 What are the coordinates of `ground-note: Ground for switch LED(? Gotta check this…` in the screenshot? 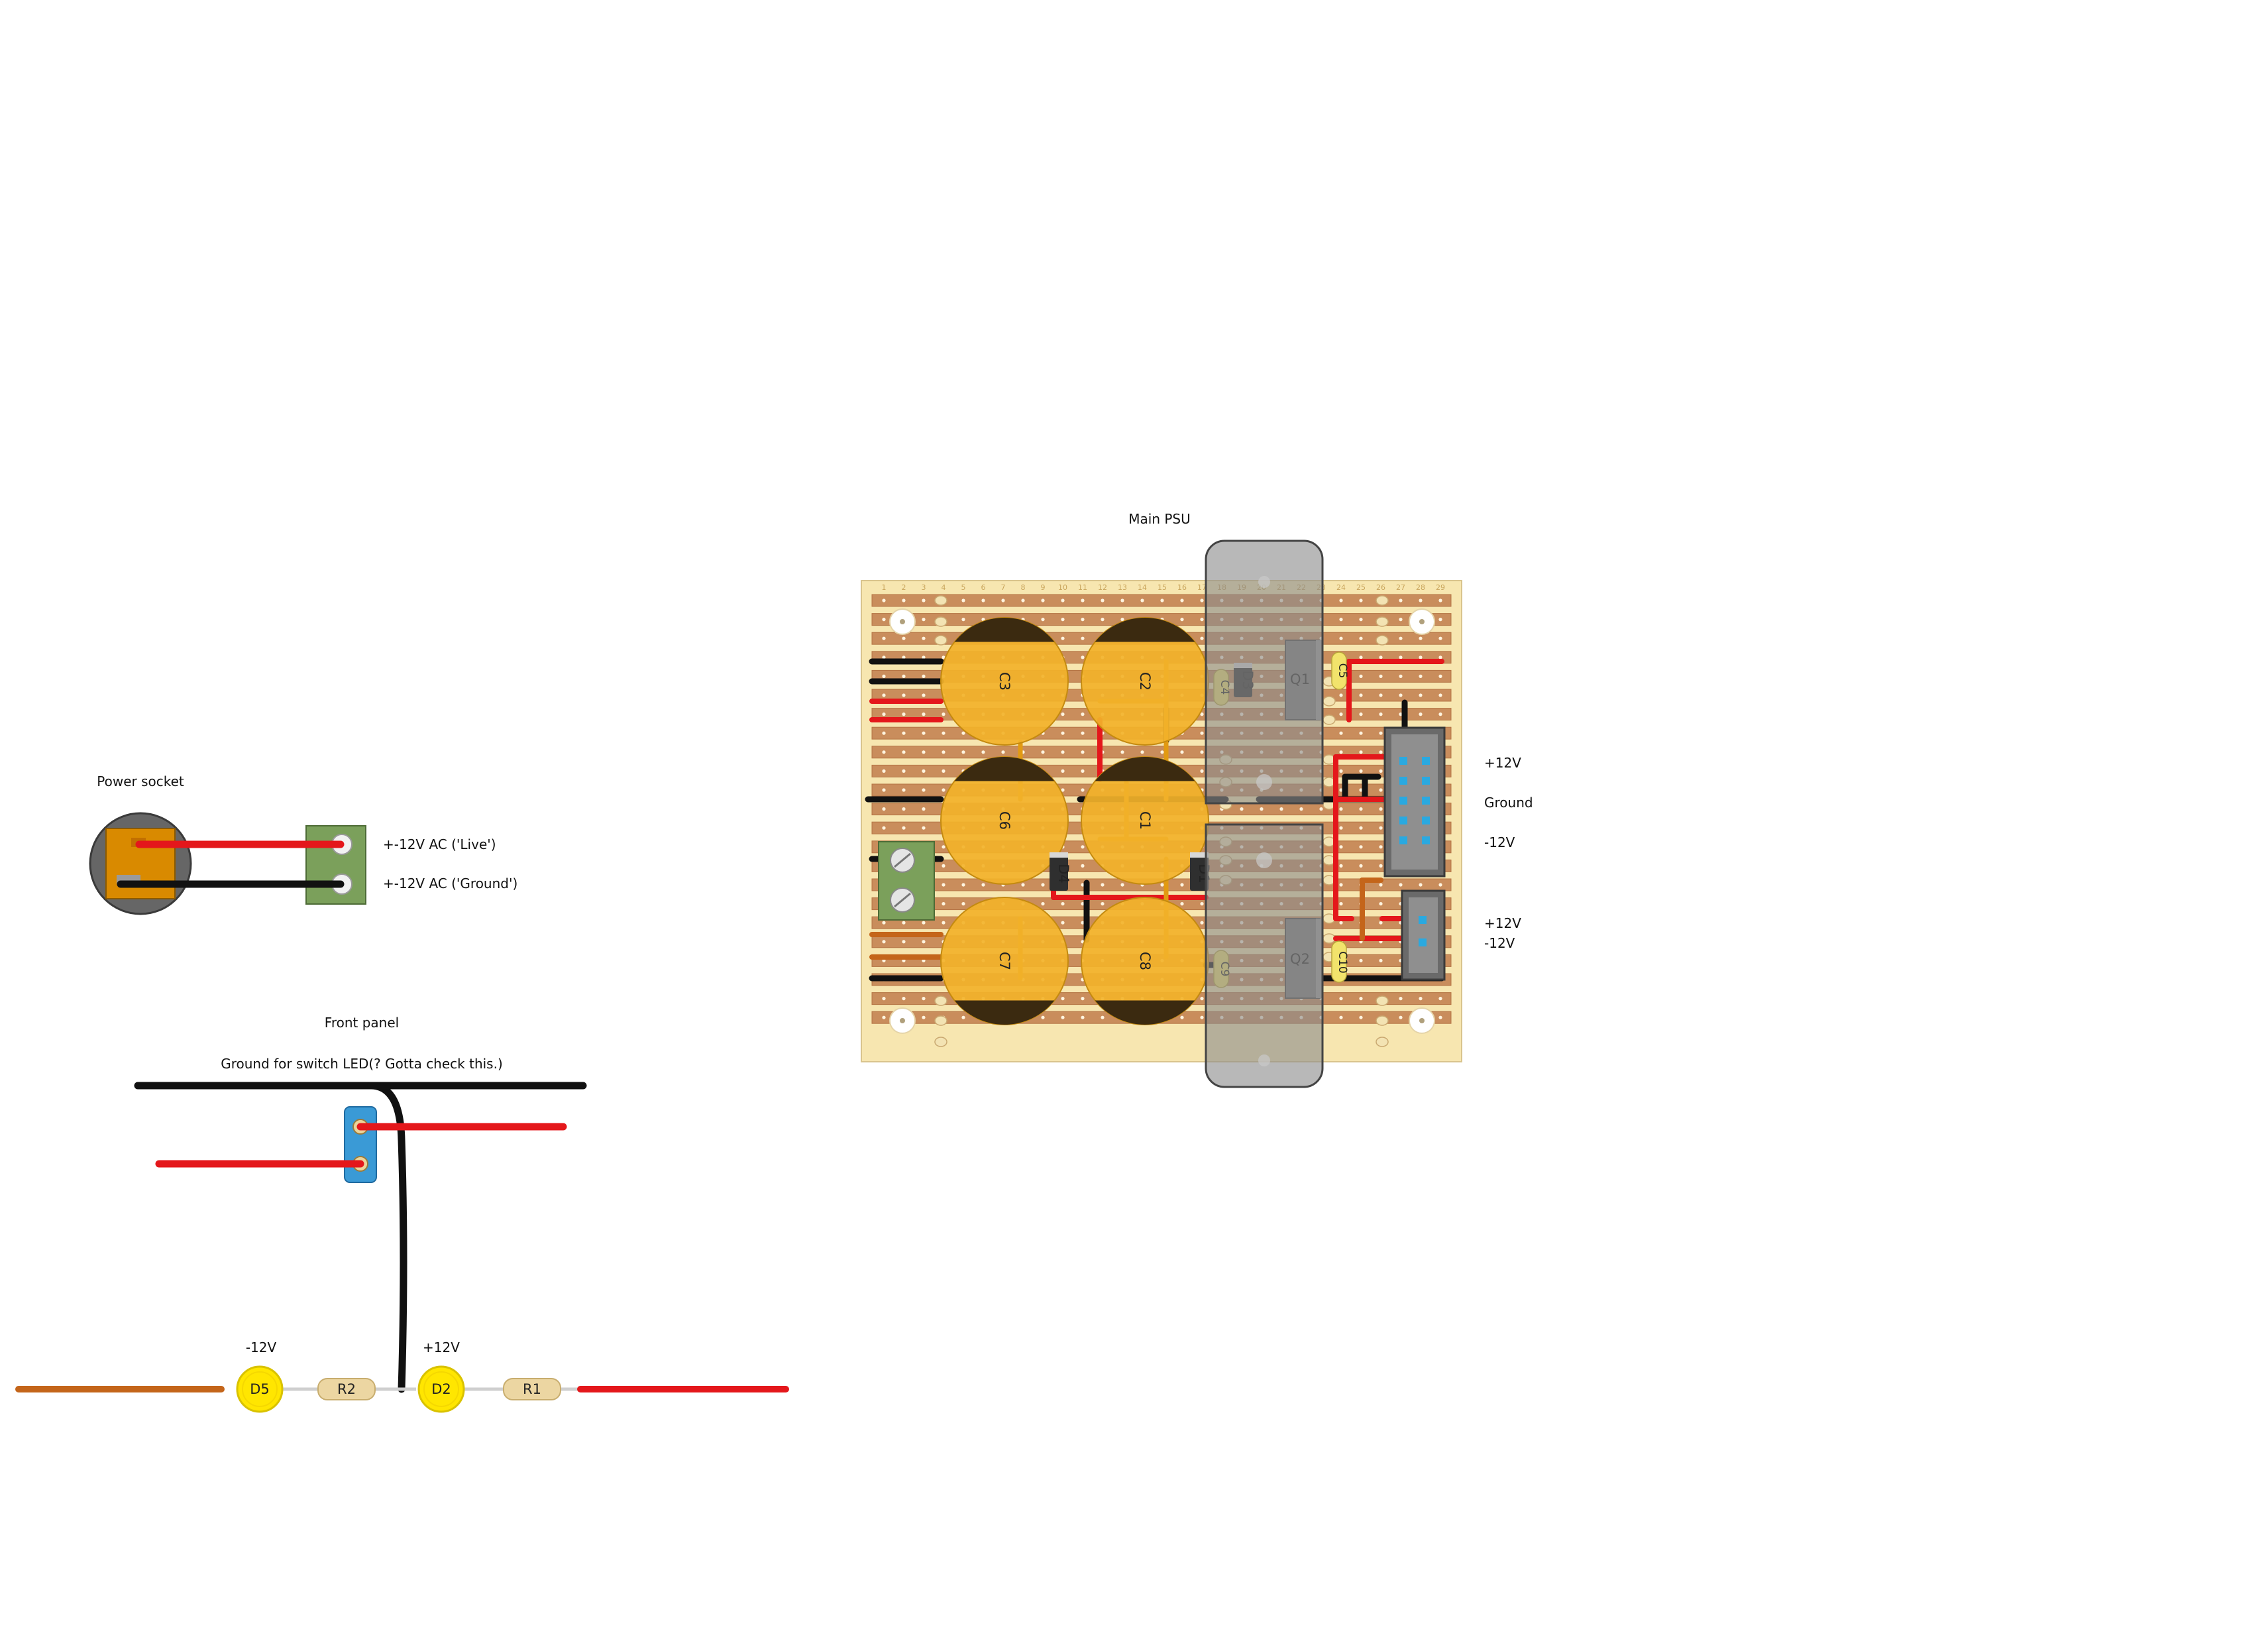 It's located at (362, 1064).